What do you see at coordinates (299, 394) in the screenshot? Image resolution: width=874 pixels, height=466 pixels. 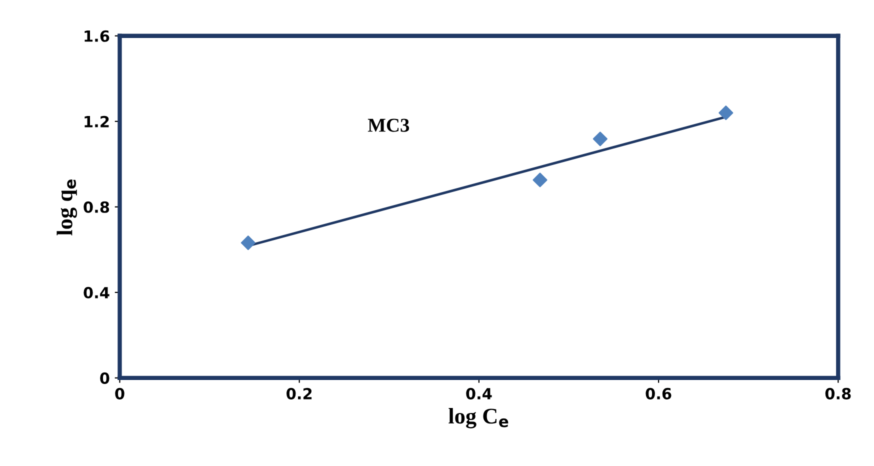 I see `x-tick-label: 0.2` at bounding box center [299, 394].